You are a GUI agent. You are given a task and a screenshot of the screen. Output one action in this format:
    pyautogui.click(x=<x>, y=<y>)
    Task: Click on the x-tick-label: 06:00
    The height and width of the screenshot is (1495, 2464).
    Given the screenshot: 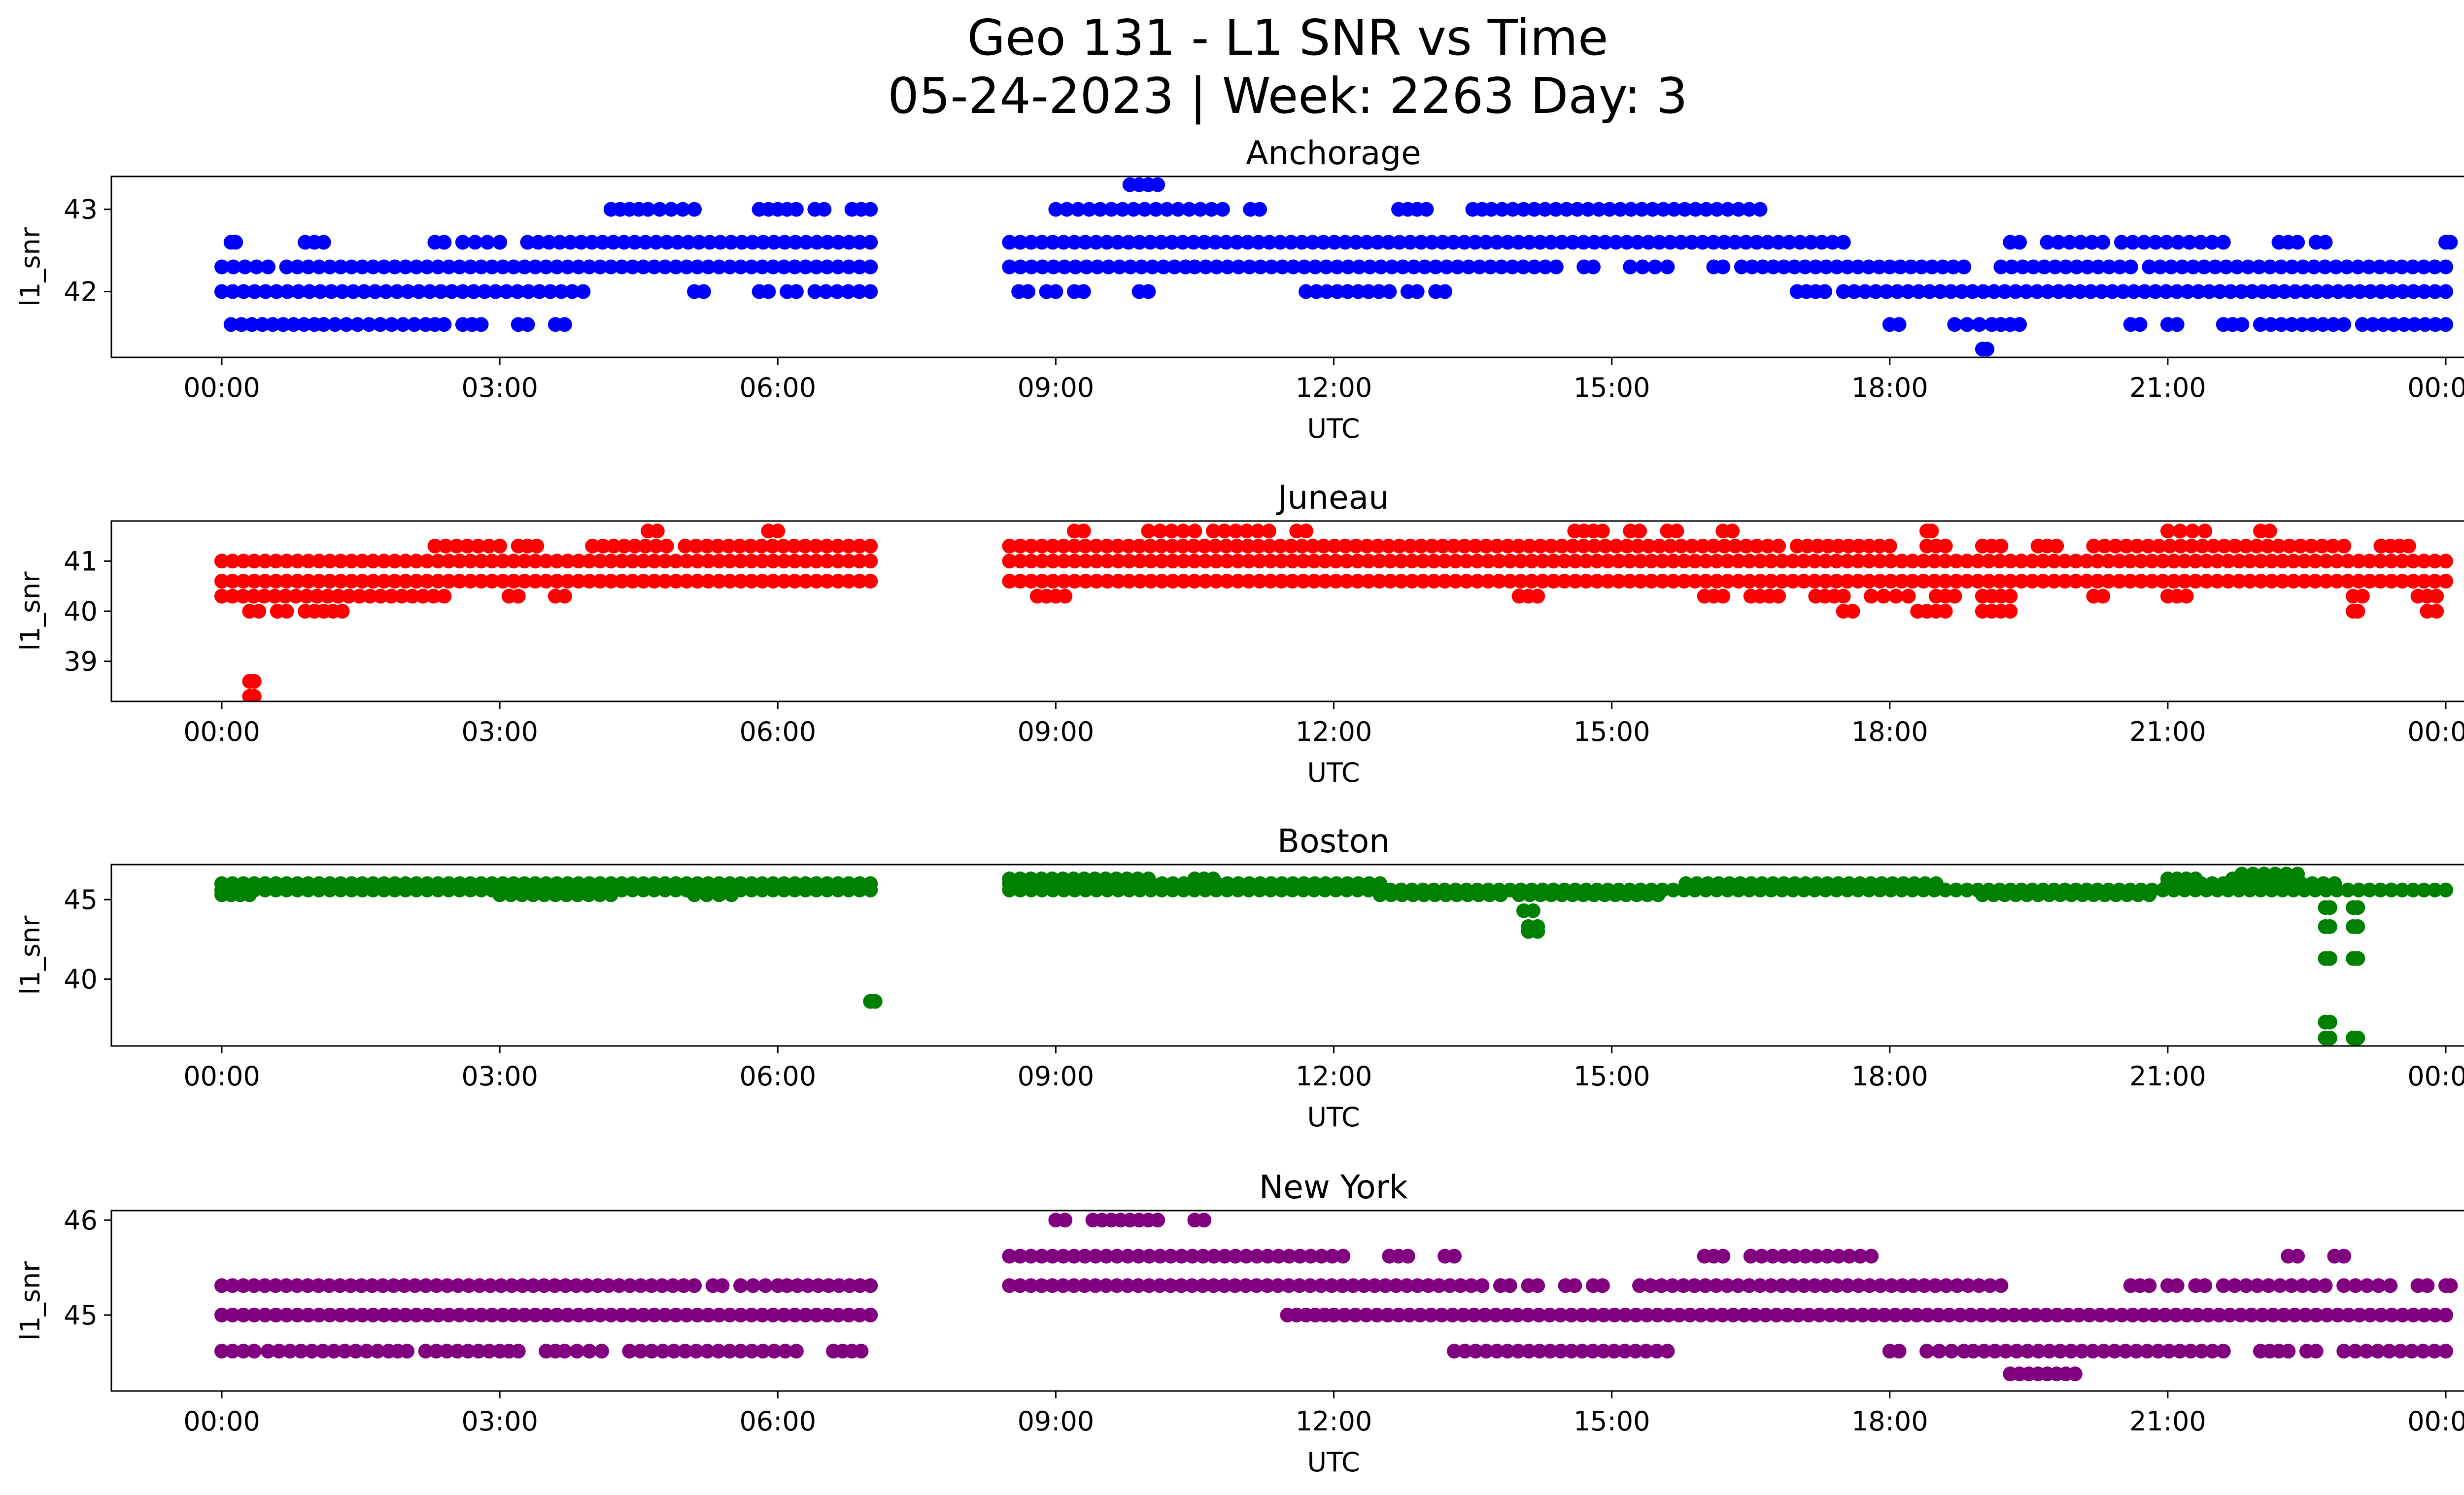 What is the action you would take?
    pyautogui.click(x=777, y=1076)
    